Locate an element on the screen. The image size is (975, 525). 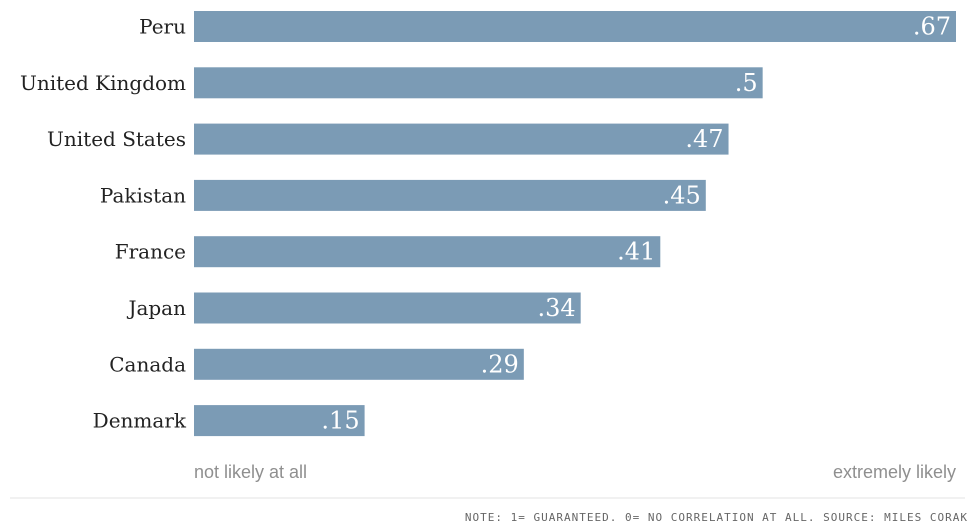
value-label-united-states: .47 is located at coordinates (704, 139).